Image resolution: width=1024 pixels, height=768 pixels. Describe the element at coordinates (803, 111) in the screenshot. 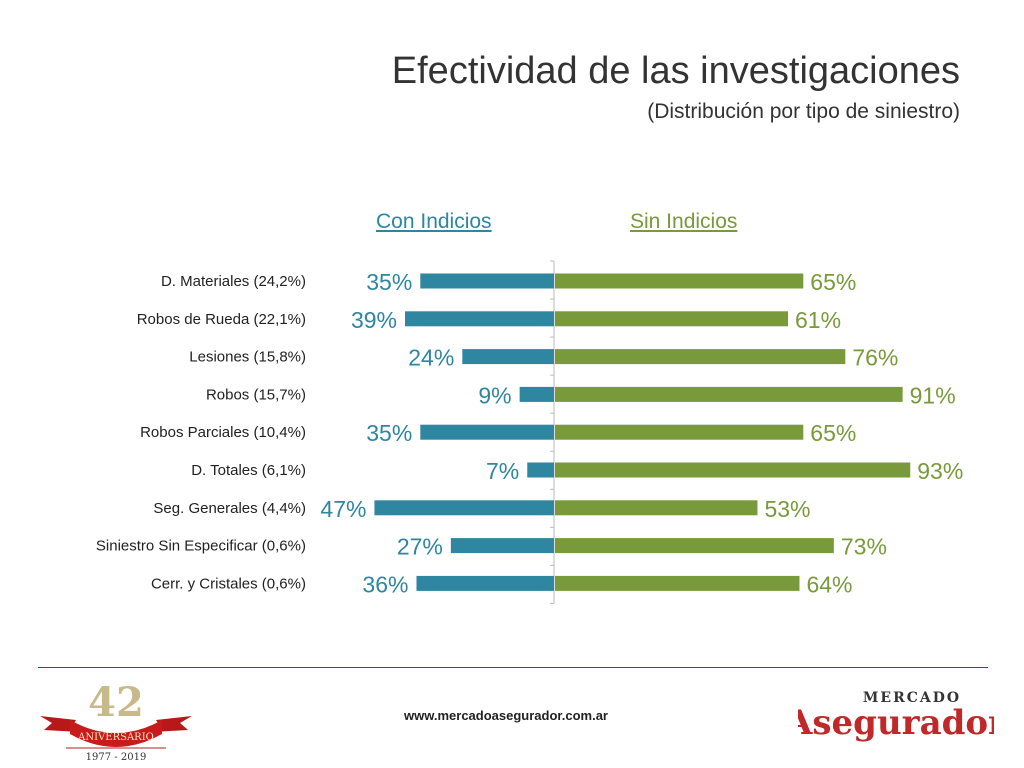

I see `chart-subtitle: (Distribución por tipo de siniestro)` at that location.